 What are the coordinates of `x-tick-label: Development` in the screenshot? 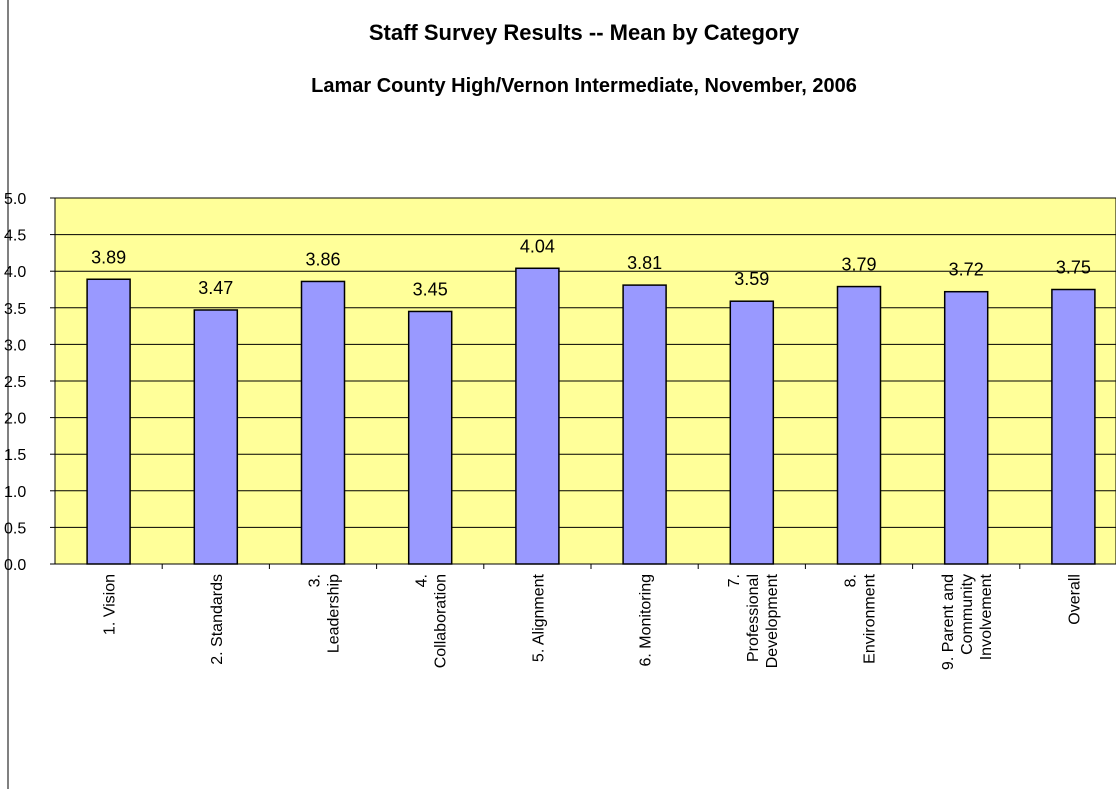 It's located at (772, 620).